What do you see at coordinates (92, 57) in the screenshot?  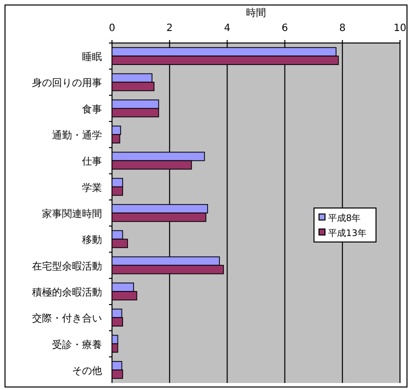 I see `y-tick-label: 睡眠` at bounding box center [92, 57].